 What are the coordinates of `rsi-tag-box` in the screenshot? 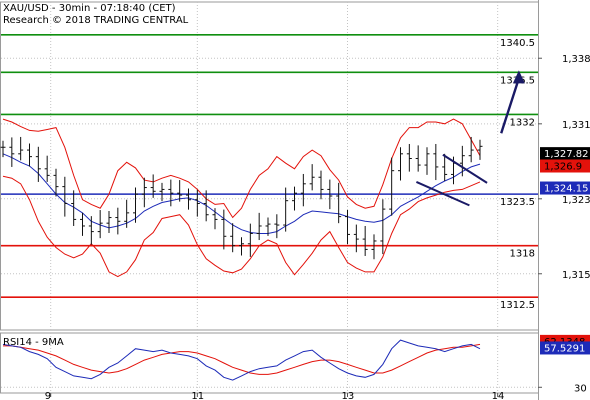 It's located at (565, 348).